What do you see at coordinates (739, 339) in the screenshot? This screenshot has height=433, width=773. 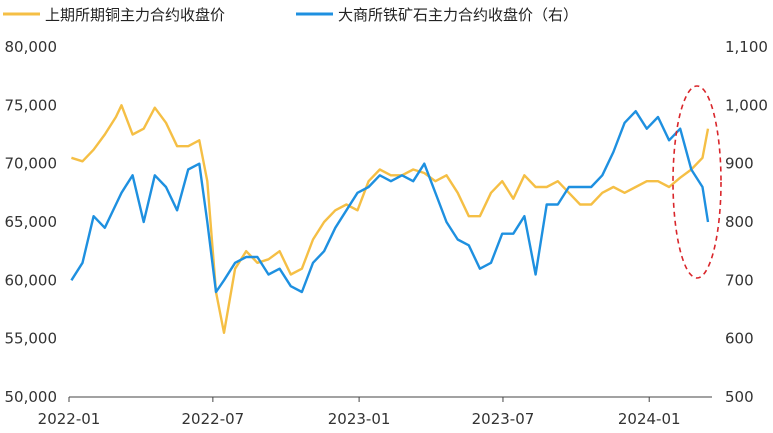 I see `right-tick-label: 600` at bounding box center [739, 339].